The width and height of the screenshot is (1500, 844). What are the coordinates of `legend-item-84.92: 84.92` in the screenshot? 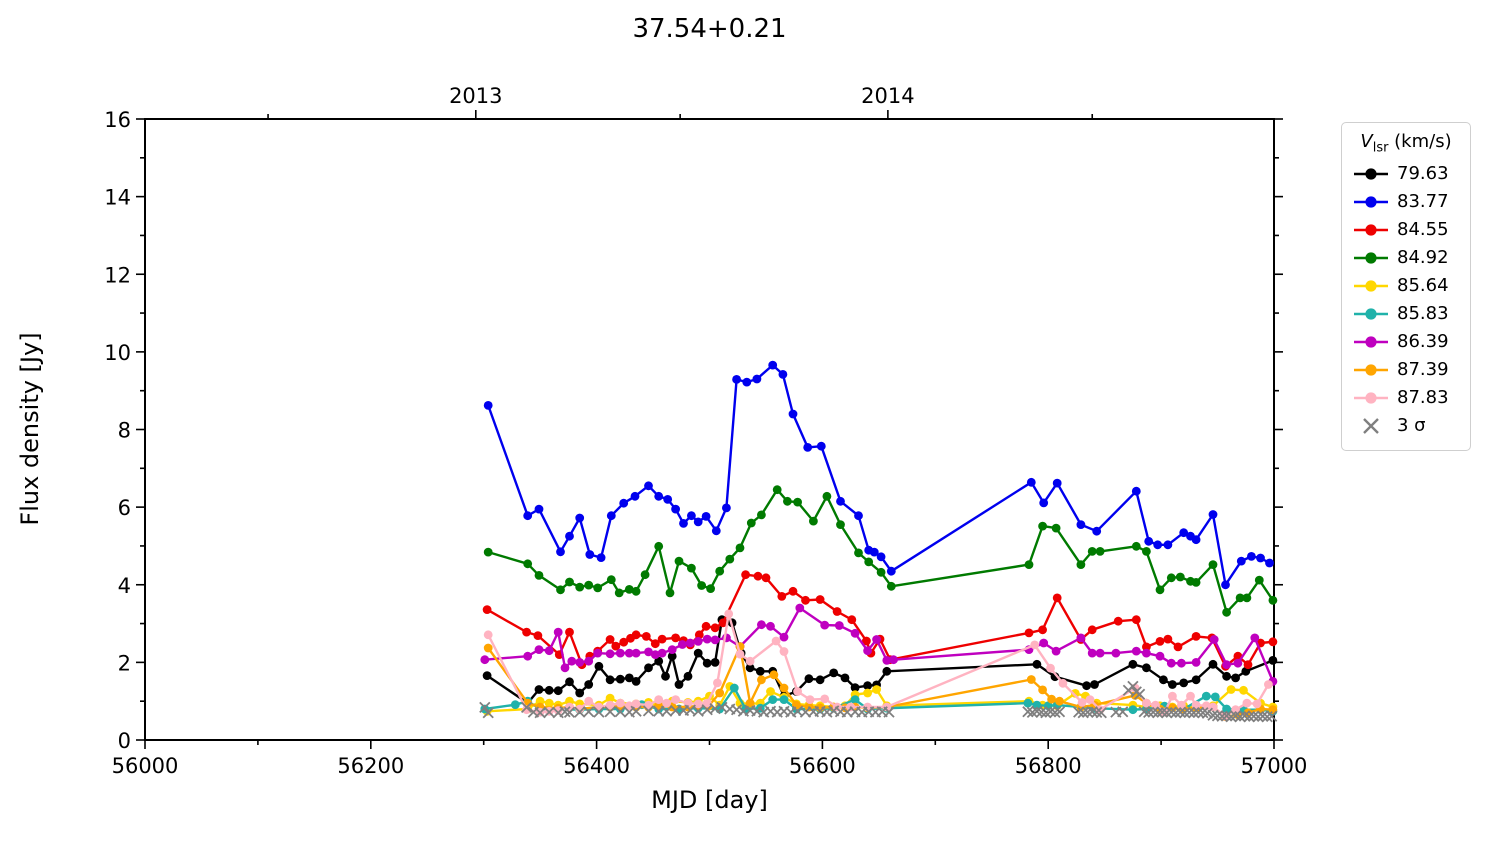 It's located at (1406, 258).